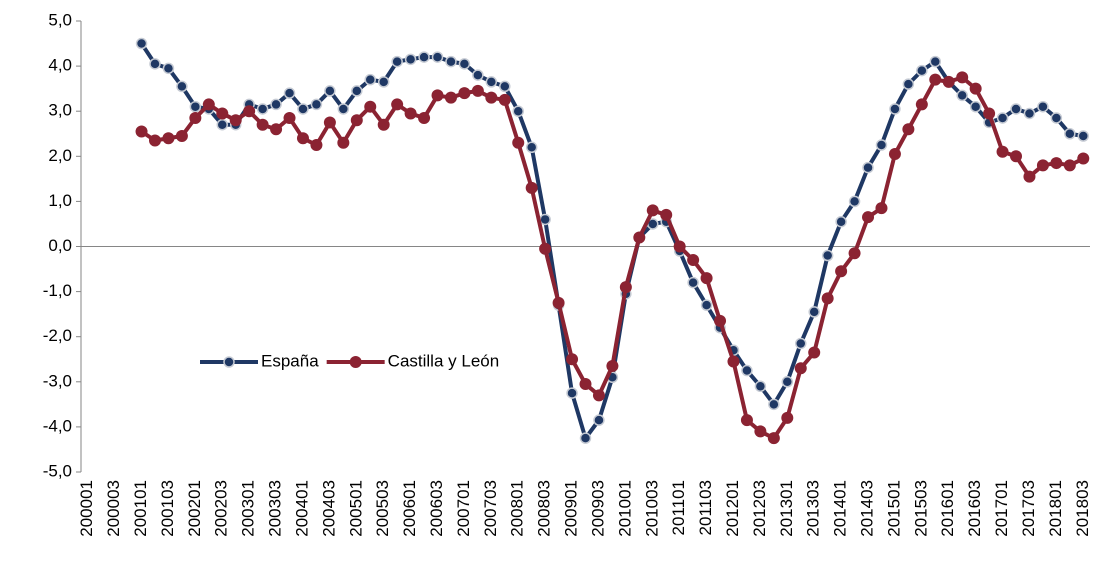  I want to click on x-tick-label: 201103, so click(705, 507).